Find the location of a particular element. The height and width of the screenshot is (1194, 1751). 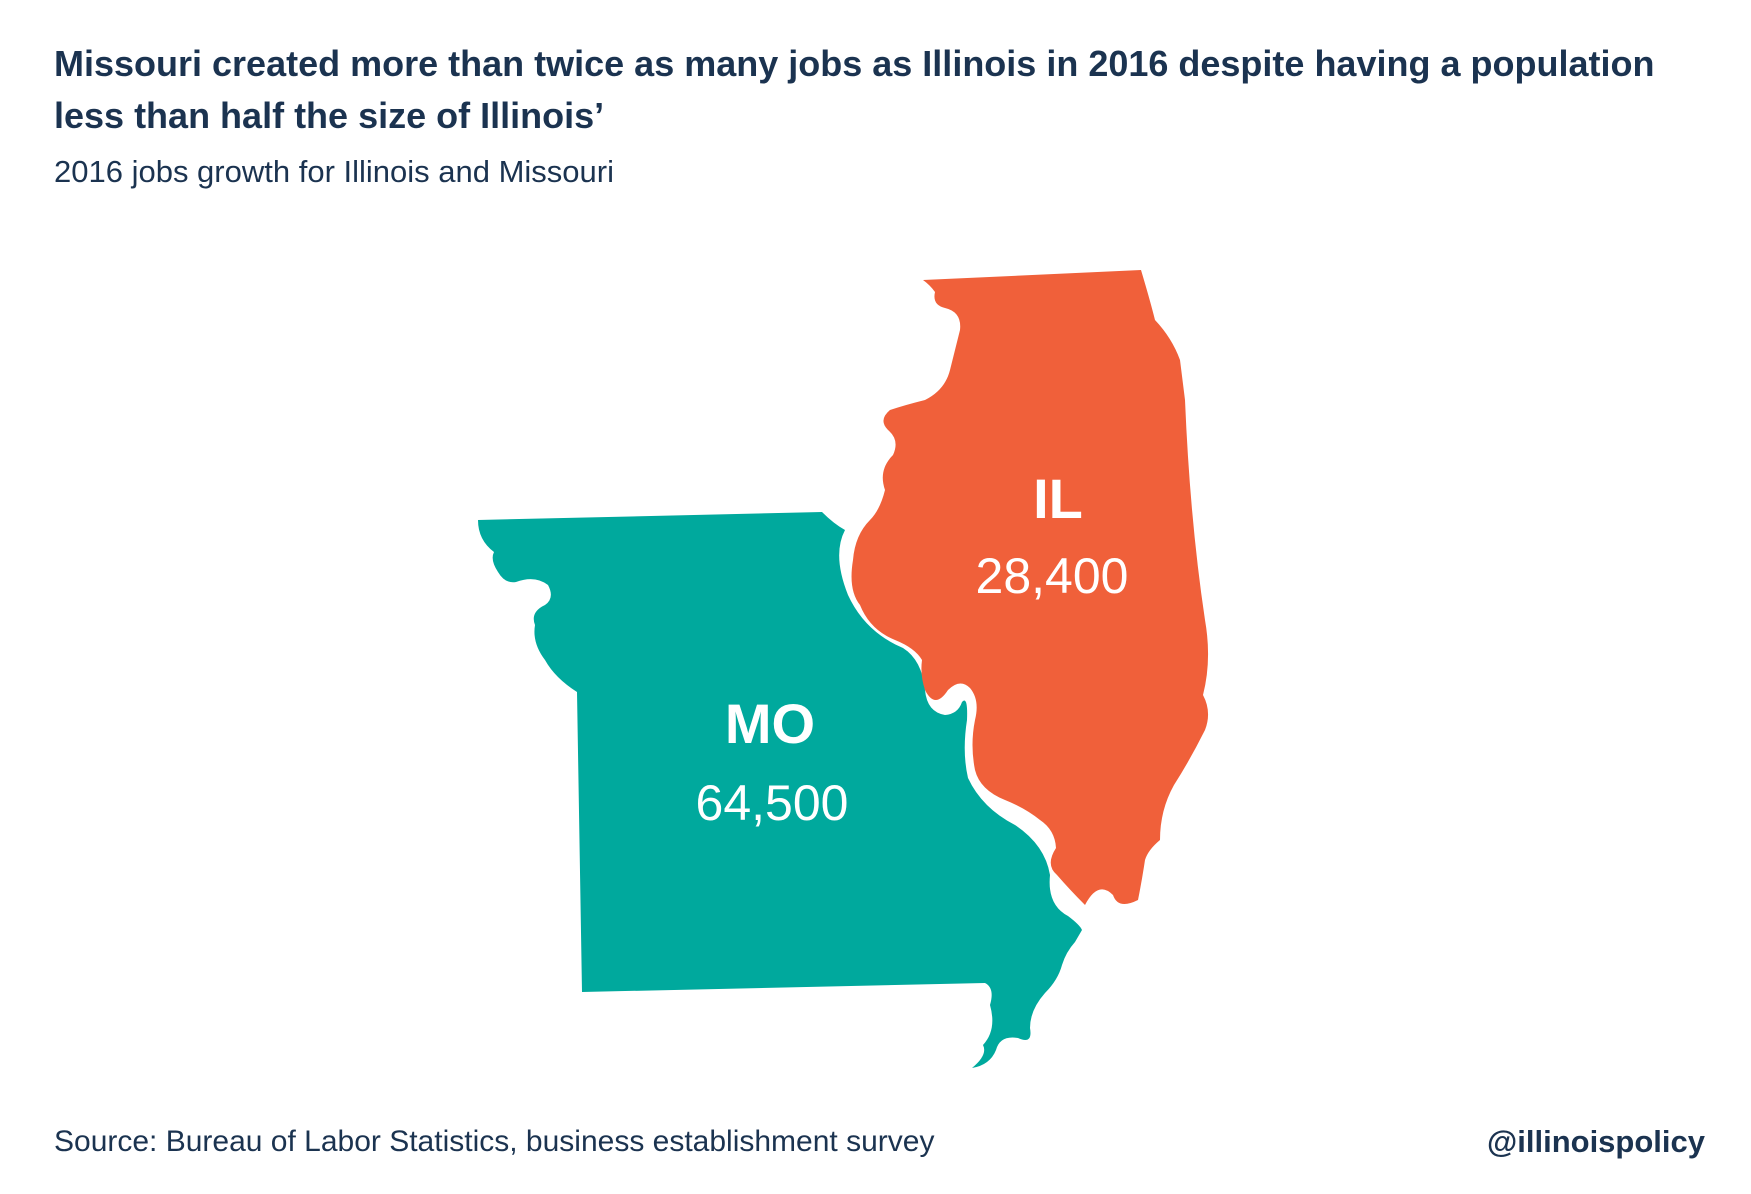

illinois-shape is located at coordinates (1030, 587).